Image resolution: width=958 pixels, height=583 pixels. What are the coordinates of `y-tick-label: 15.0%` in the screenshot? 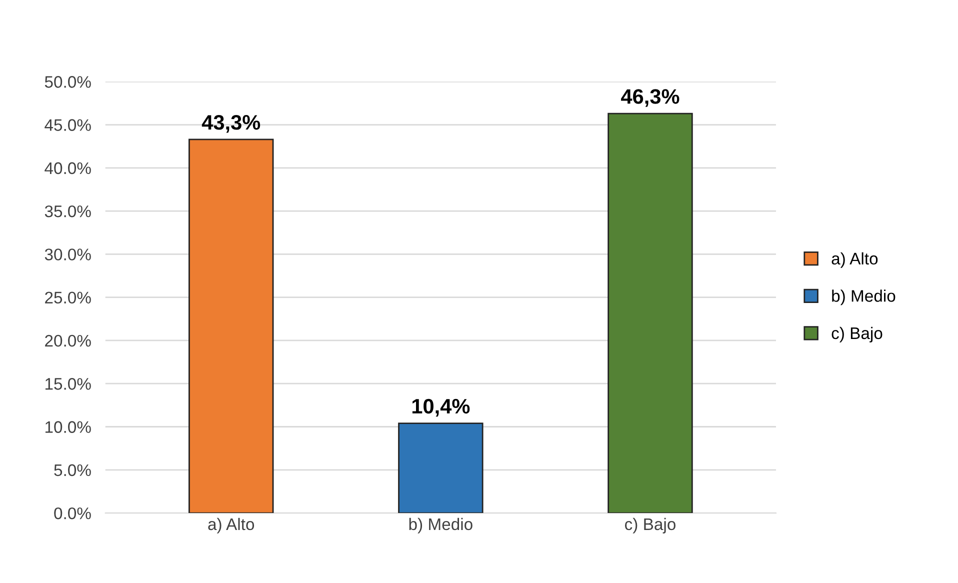 It's located at (68, 384).